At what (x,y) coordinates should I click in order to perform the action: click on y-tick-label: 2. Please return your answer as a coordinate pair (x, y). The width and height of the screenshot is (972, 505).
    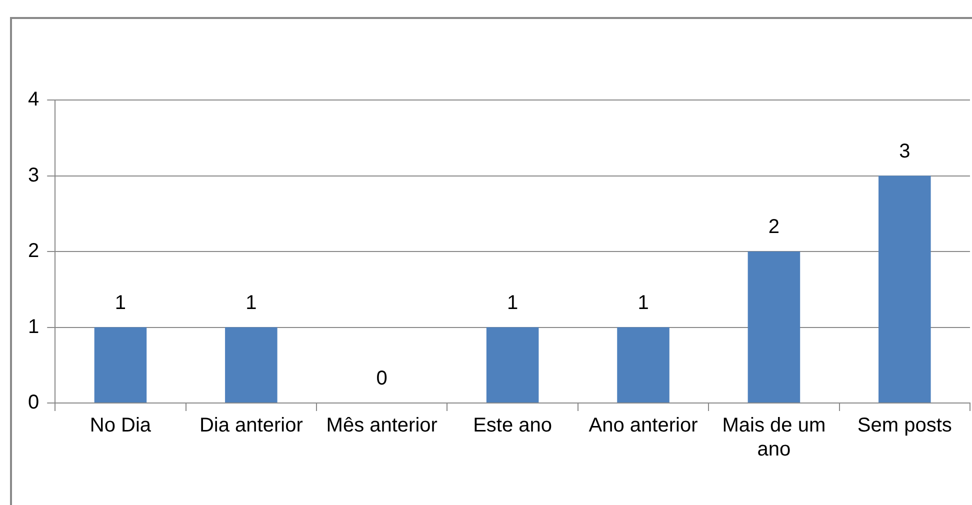
    Looking at the image, I should click on (34, 251).